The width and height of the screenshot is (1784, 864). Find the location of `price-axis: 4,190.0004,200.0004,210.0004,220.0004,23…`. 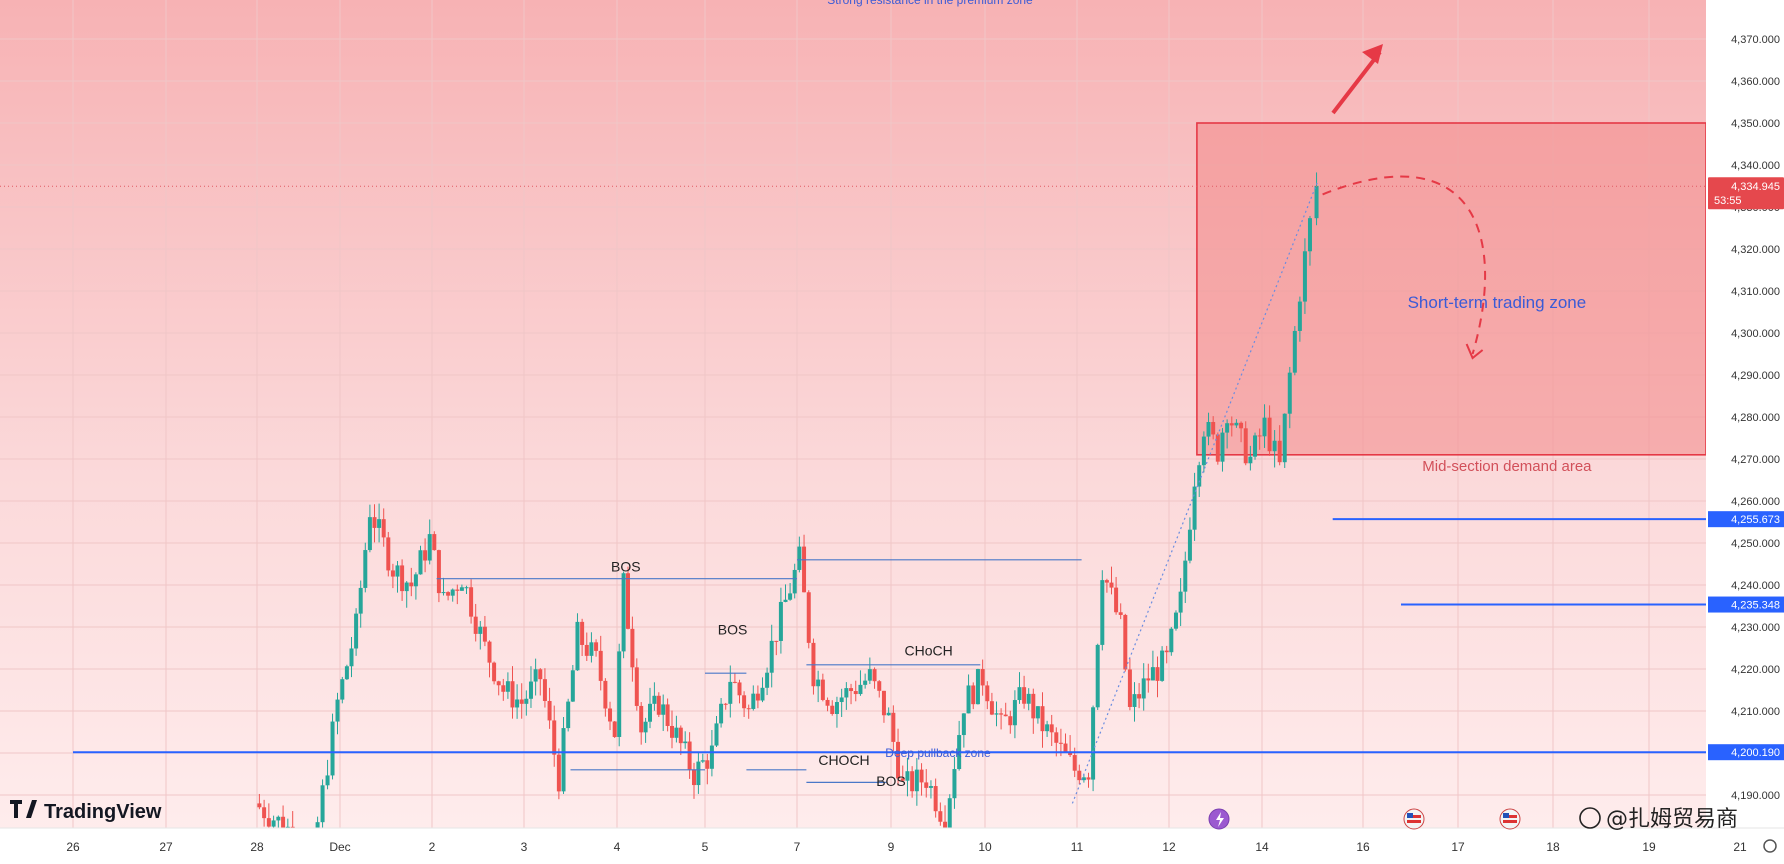

price-axis: 4,190.0004,200.0004,210.0004,220.0004,23… is located at coordinates (1745, 432).